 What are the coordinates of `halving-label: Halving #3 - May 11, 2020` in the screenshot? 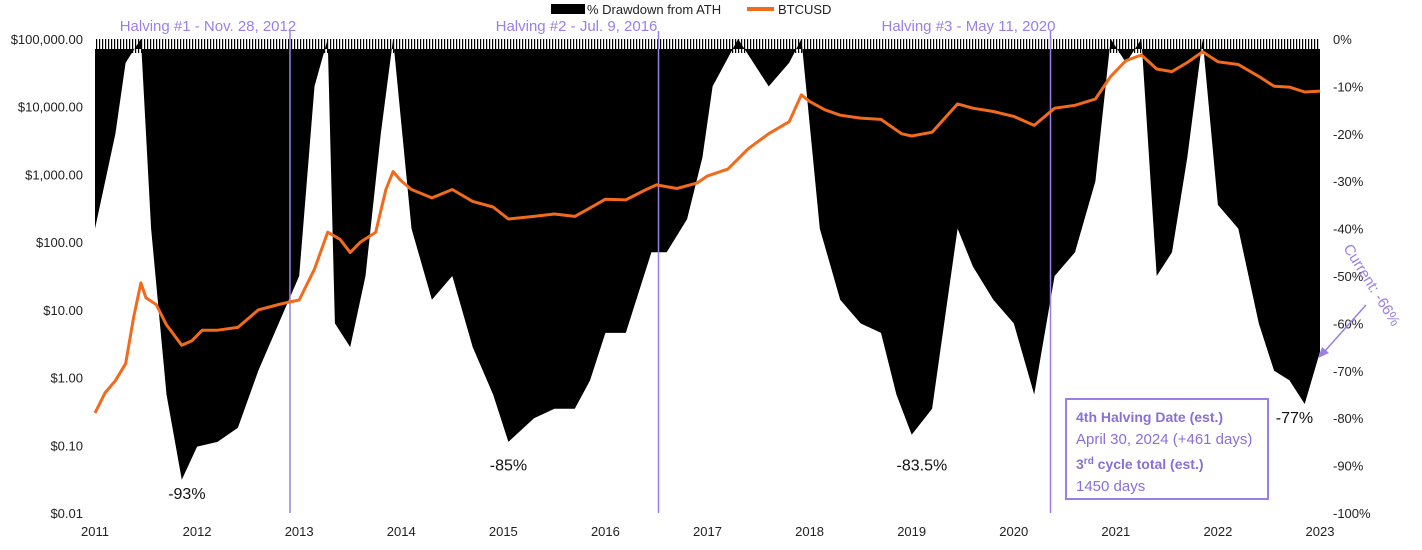 It's located at (969, 26).